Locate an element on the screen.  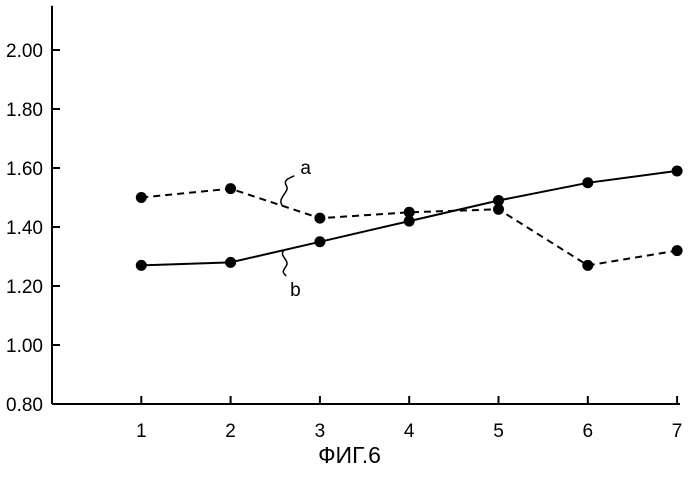
y-tick-label: 1.80 is located at coordinates (24, 110).